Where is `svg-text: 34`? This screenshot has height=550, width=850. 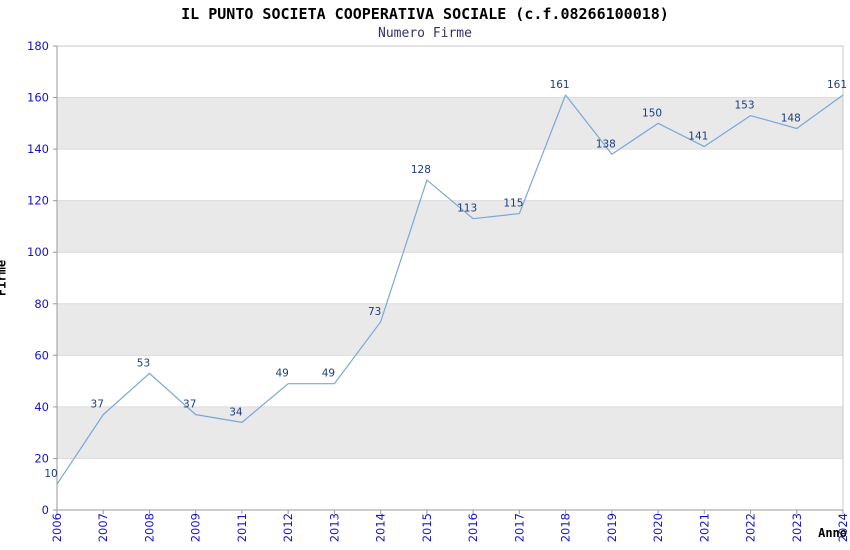
svg-text: 34 is located at coordinates (236, 412).